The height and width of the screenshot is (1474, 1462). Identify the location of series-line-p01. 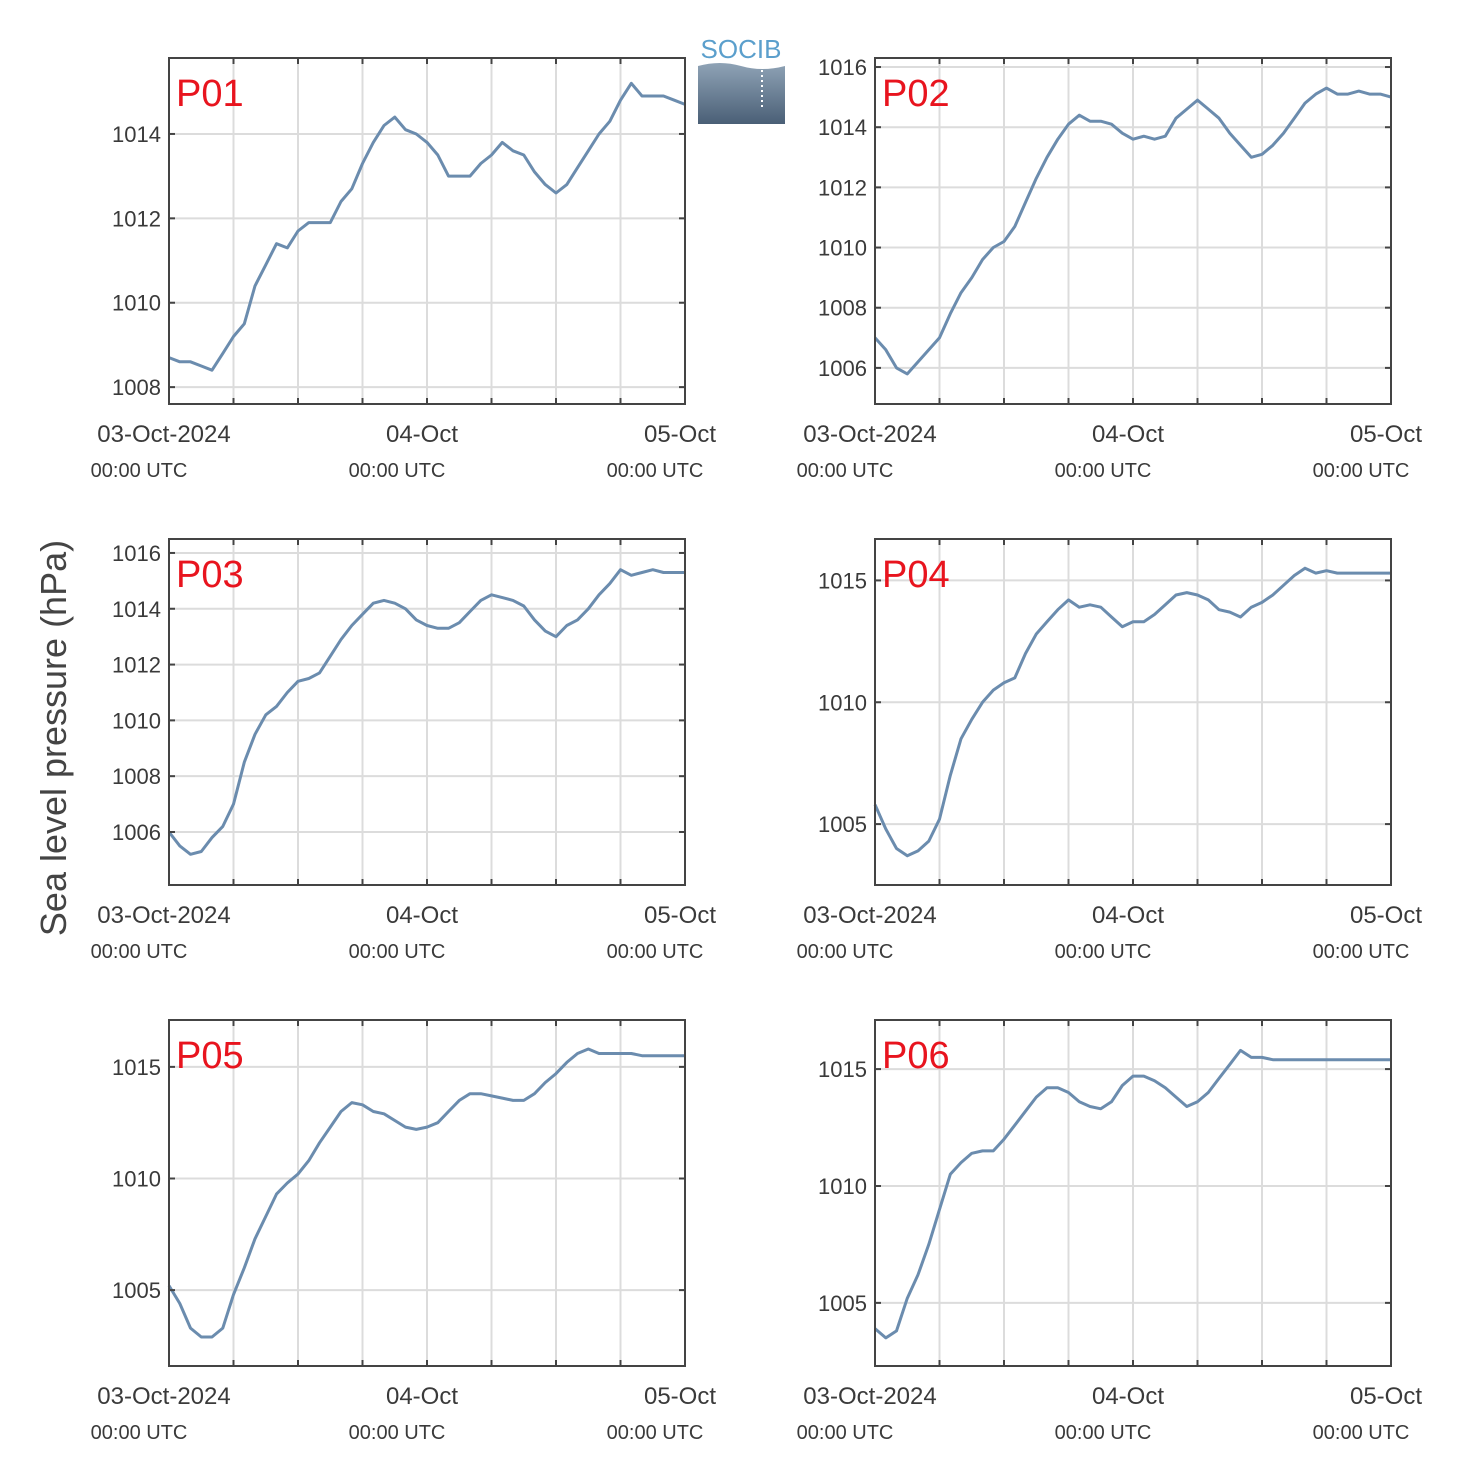
(427, 226).